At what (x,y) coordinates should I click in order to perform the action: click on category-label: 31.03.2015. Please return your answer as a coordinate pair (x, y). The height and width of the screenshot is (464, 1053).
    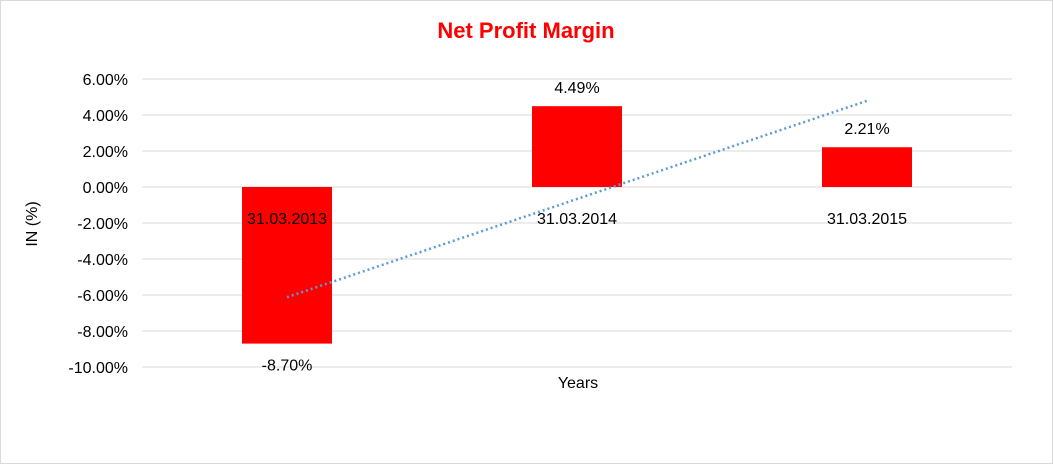
    Looking at the image, I should click on (867, 219).